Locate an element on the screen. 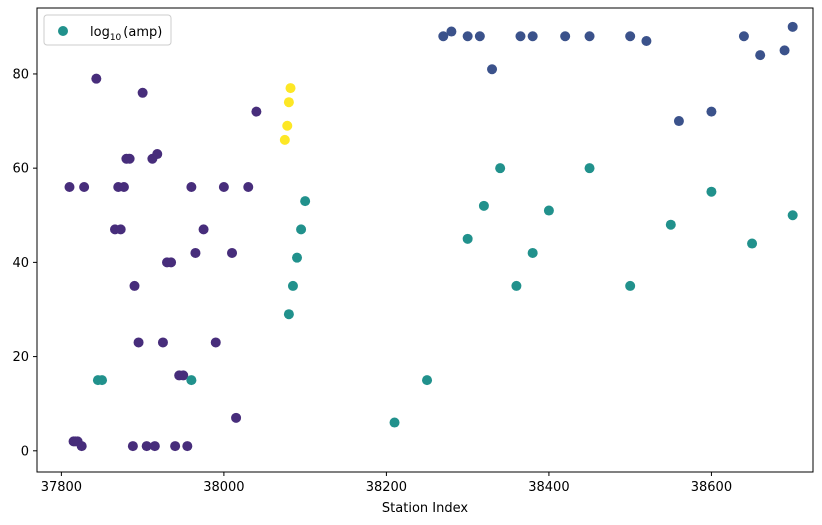 Image resolution: width=822 pixels, height=525 pixels. legend-marker is located at coordinates (63, 31).